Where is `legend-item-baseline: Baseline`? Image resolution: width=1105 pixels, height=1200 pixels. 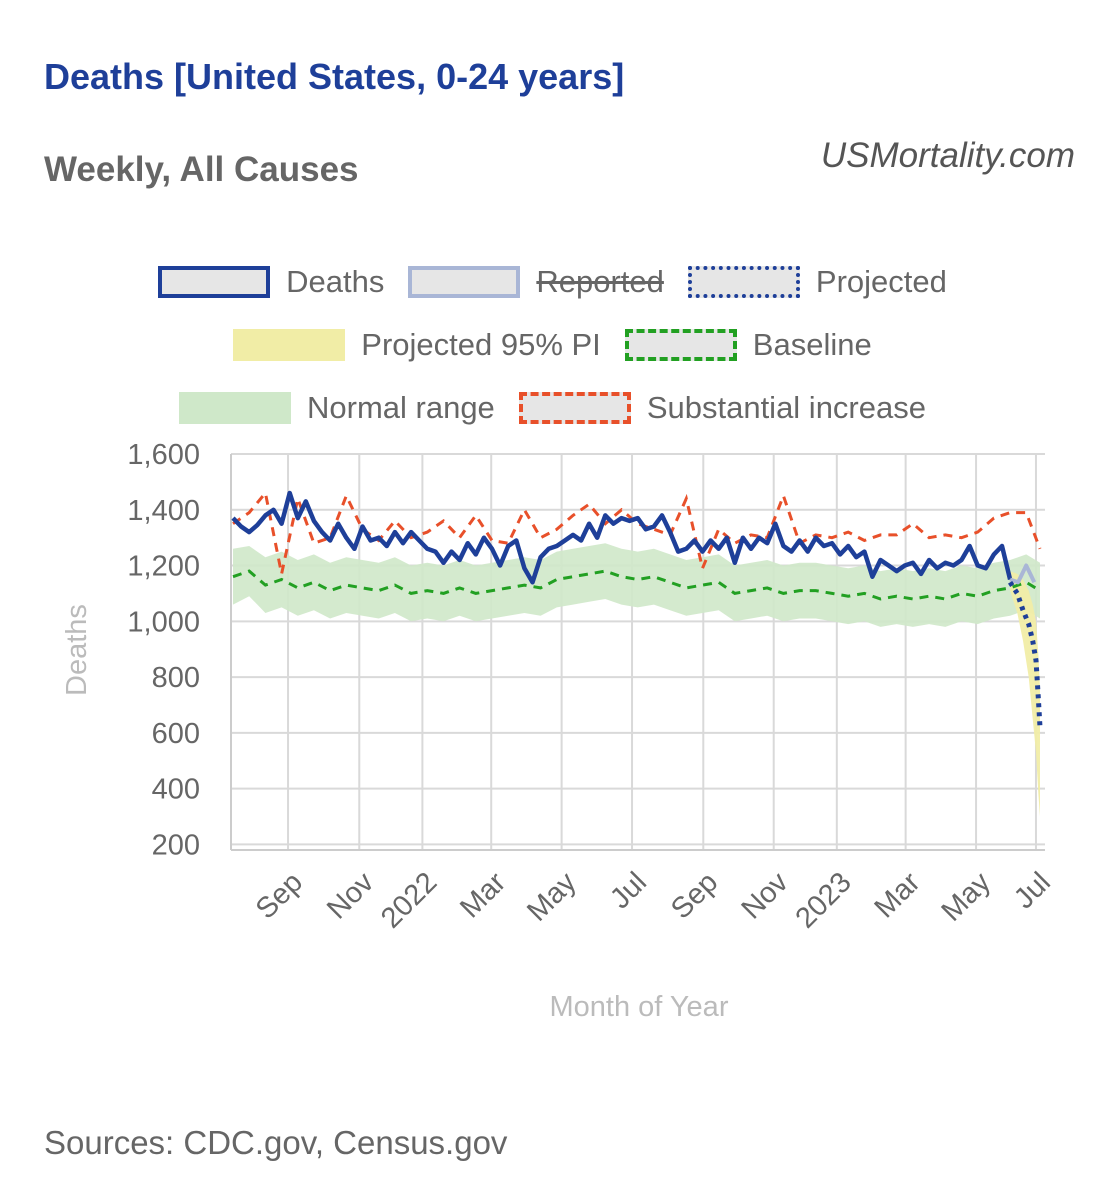
legend-item-baseline: Baseline is located at coordinates (748, 345).